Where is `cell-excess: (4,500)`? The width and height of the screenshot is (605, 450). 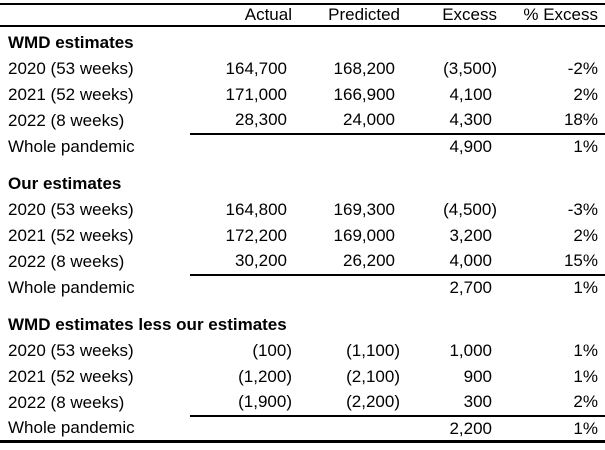 cell-excess: (4,500) is located at coordinates (470, 209).